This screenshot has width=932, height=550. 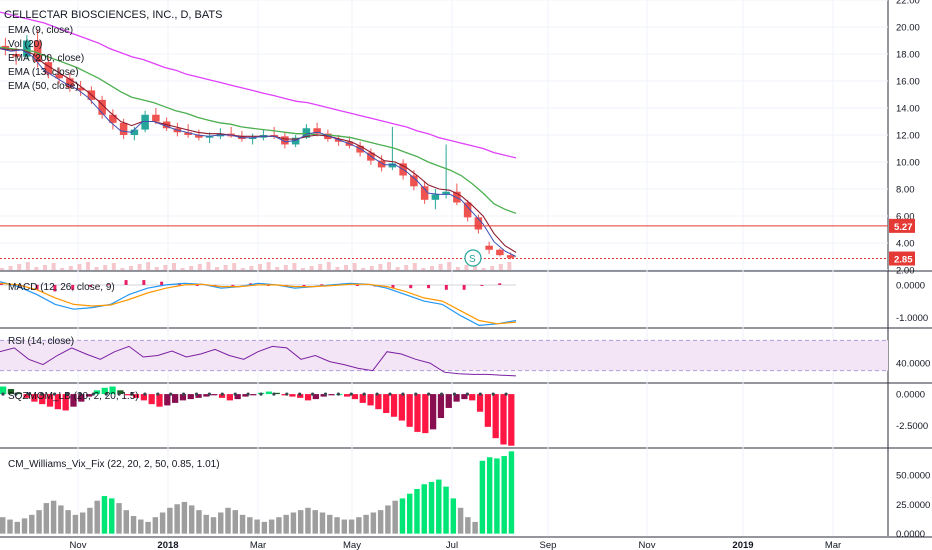 What do you see at coordinates (908, 163) in the screenshot?
I see `price-tick-label: 10.00` at bounding box center [908, 163].